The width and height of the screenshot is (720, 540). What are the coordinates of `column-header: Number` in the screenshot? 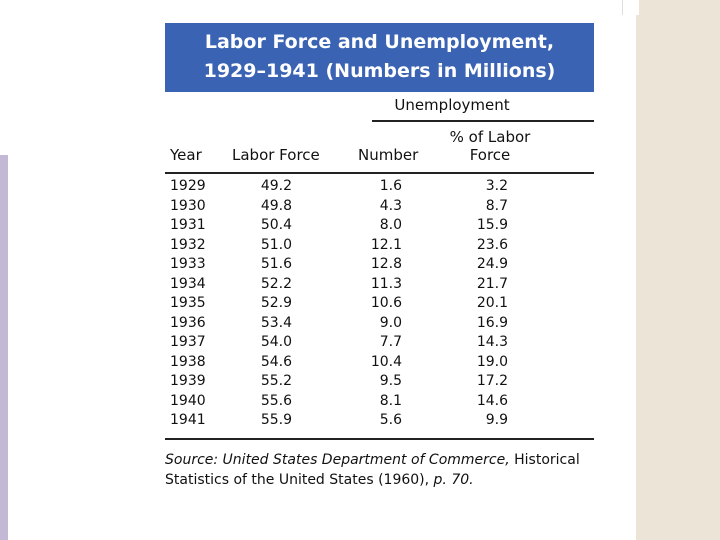 It's located at (388, 155).